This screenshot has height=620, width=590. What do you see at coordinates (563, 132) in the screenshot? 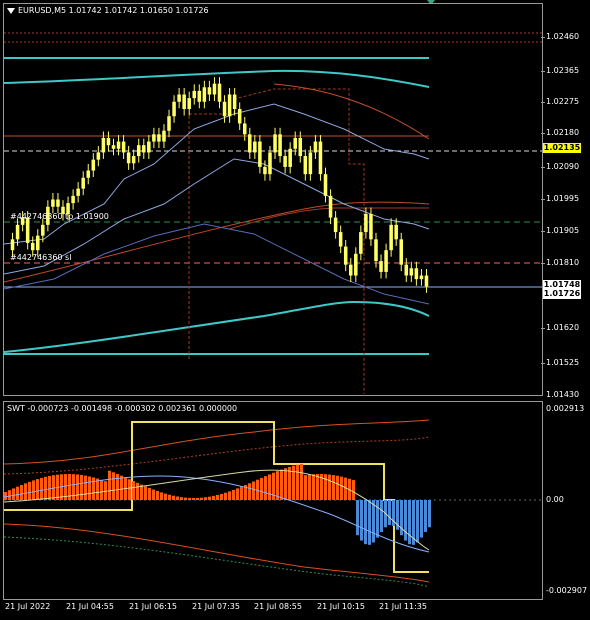
I see `price-axis-label: 1.02180` at bounding box center [563, 132].